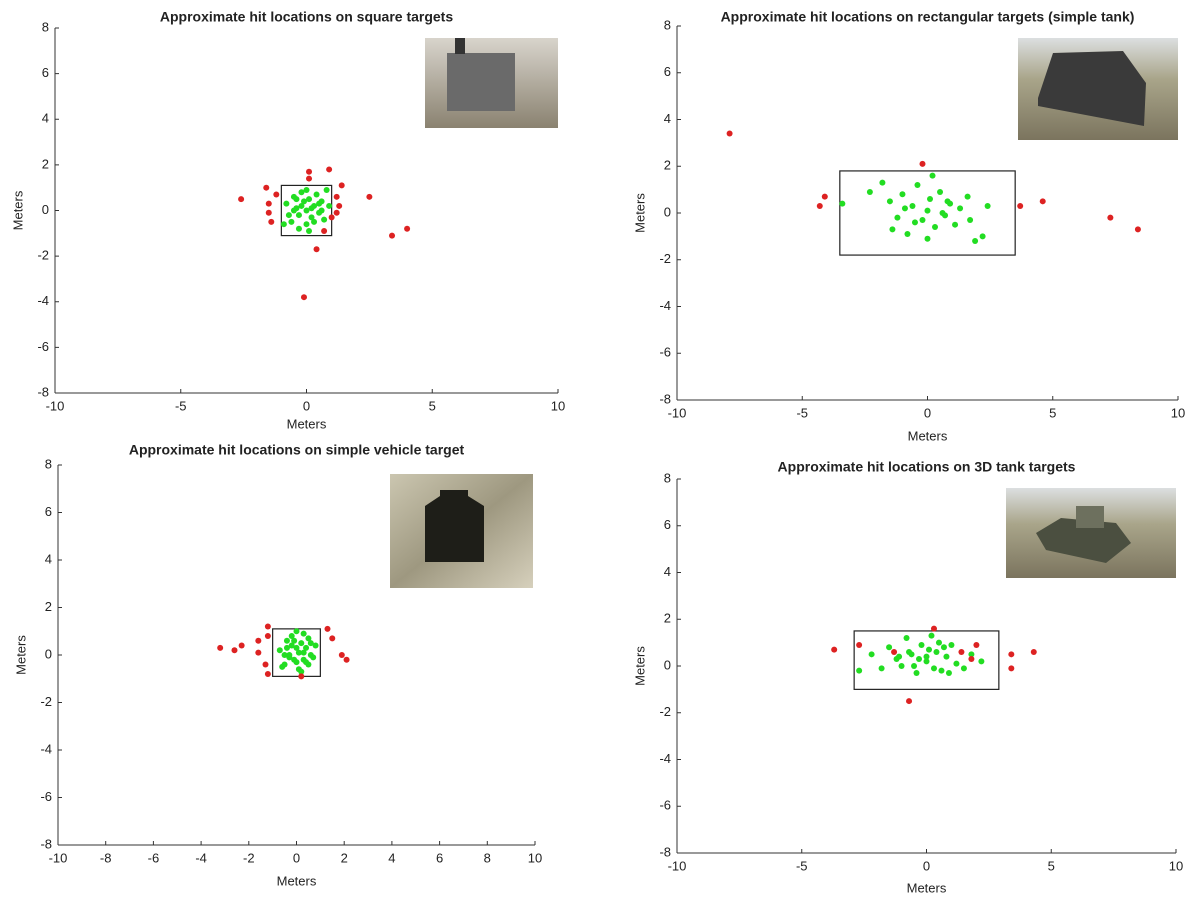 This screenshot has width=1190, height=901. Describe the element at coordinates (391, 857) in the screenshot. I see `x-tick-label: 4` at that location.